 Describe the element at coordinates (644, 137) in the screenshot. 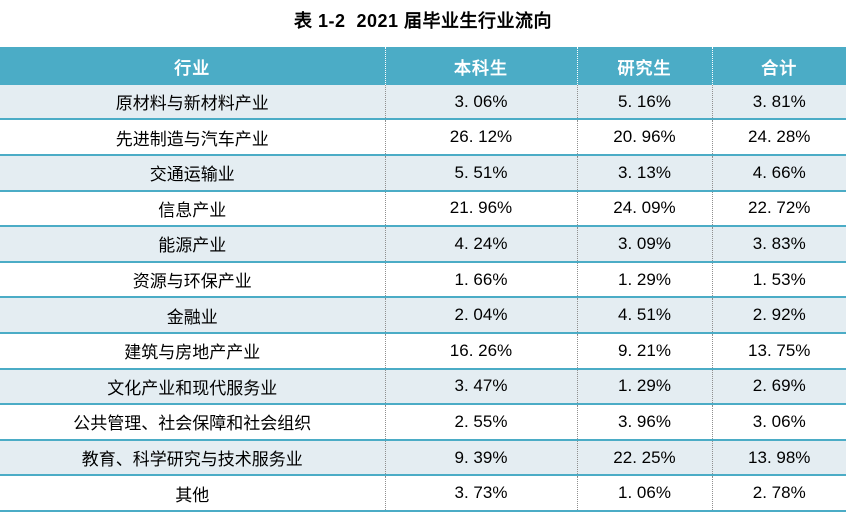

I see `graduate-cell: 20. 96%` at that location.